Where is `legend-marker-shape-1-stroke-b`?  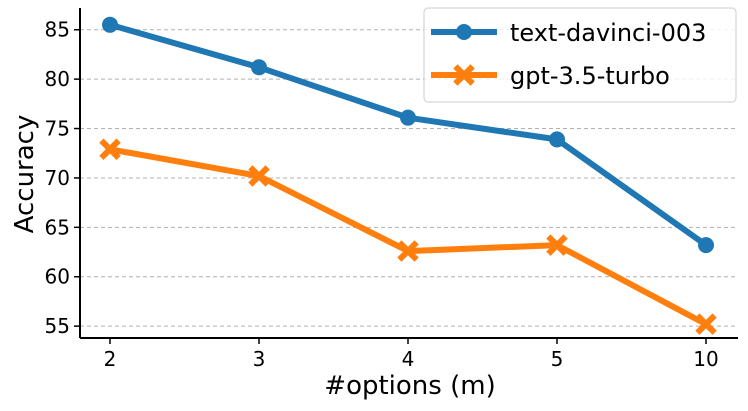 legend-marker-shape-1-stroke-b is located at coordinates (464, 75).